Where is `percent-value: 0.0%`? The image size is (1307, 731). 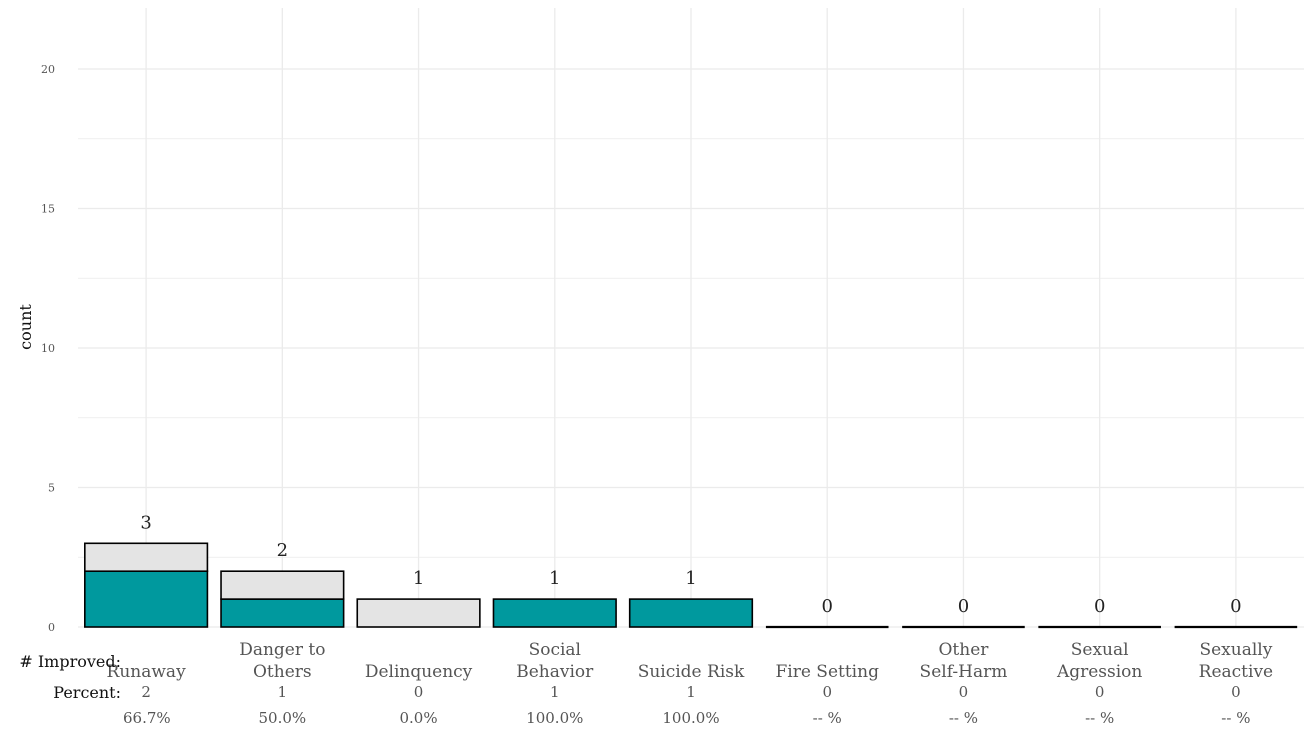
percent-value: 0.0% is located at coordinates (419, 718).